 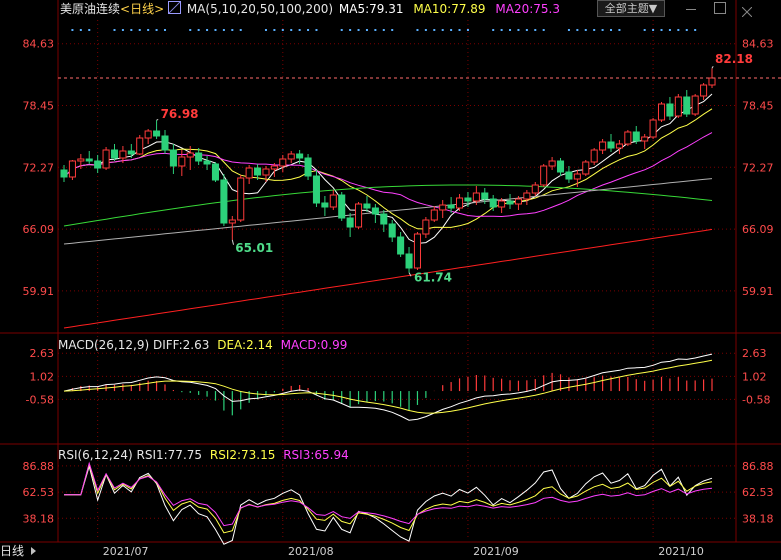 I want to click on chevron-down-icon: ▼, so click(x=653, y=8).